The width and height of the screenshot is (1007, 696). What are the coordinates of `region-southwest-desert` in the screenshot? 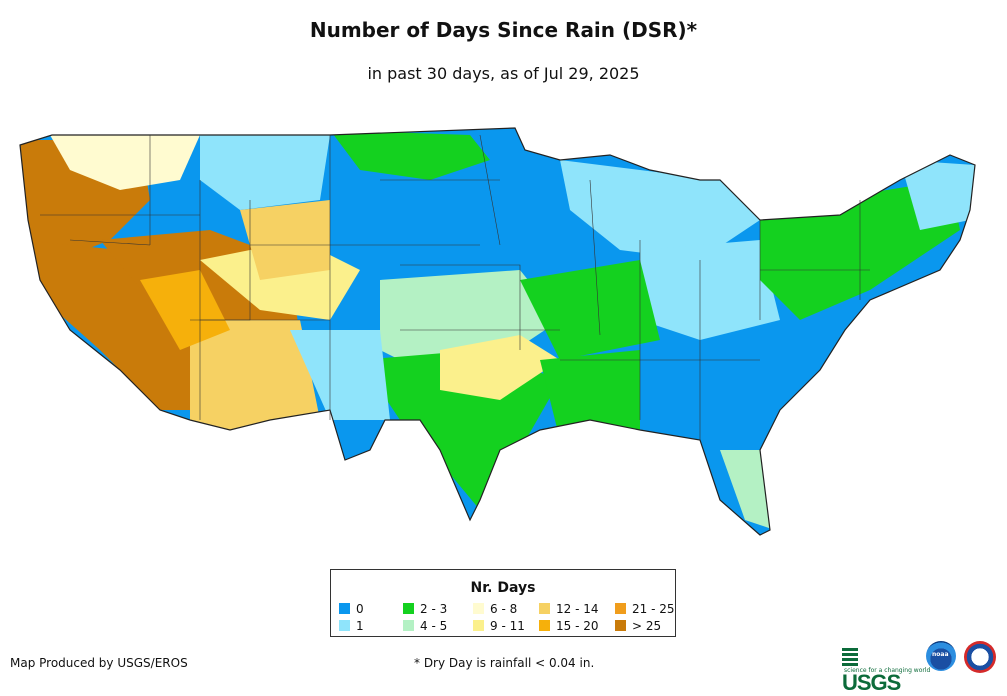 It's located at (255, 375).